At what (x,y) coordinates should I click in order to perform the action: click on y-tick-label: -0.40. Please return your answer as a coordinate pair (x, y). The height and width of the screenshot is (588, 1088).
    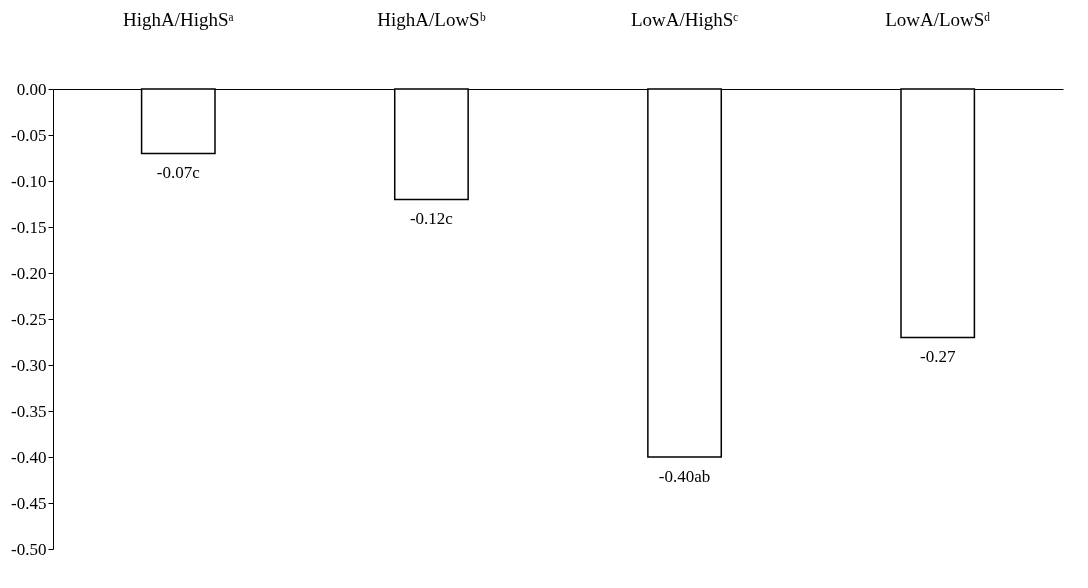
    Looking at the image, I should click on (29, 457).